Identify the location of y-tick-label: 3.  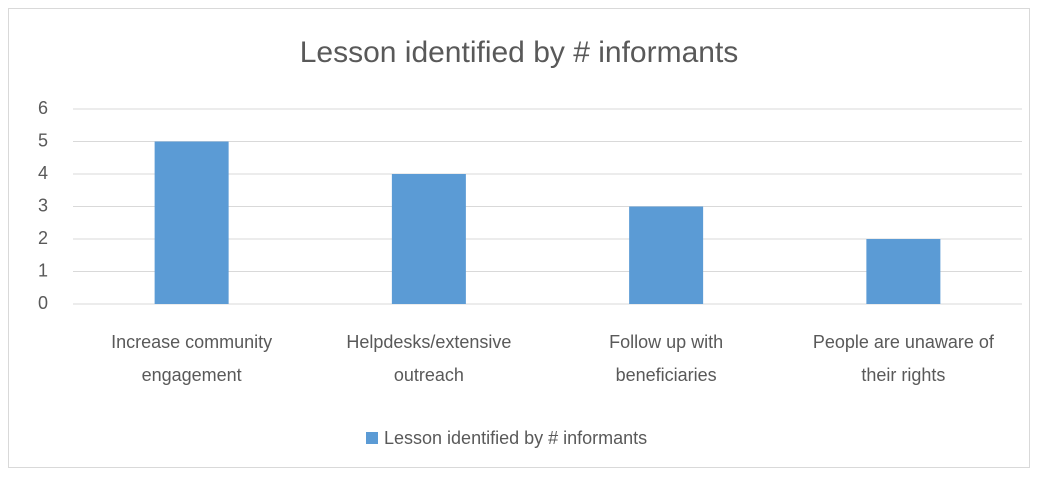
(43, 205).